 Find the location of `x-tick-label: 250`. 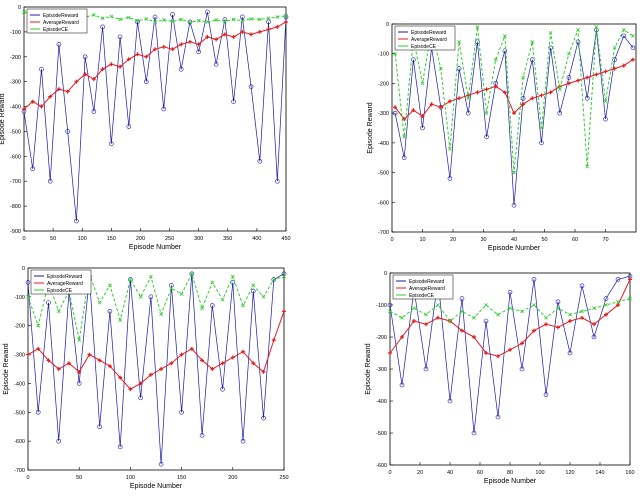

x-tick-label: 250 is located at coordinates (283, 478).